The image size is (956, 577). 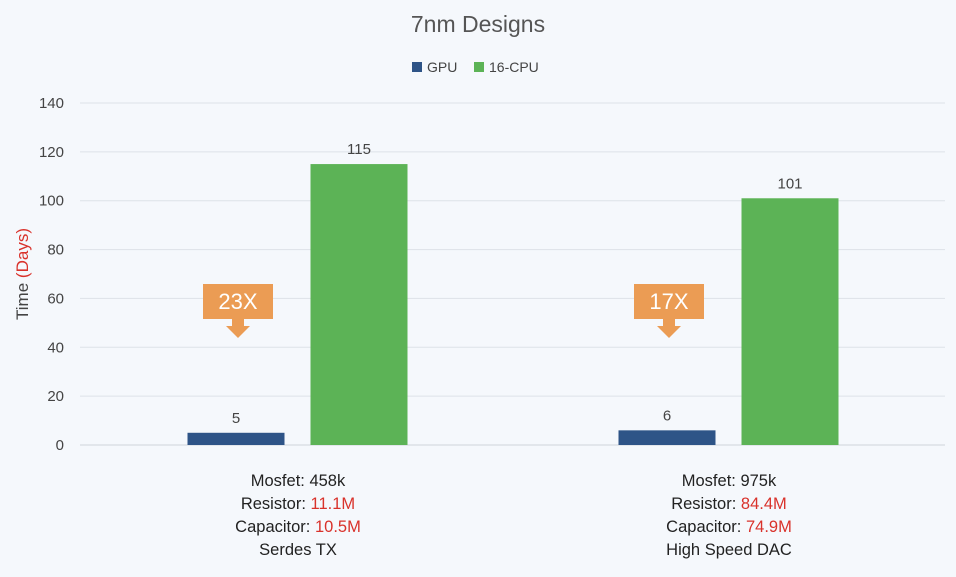 What do you see at coordinates (729, 550) in the screenshot?
I see `category-name: High Speed DAC` at bounding box center [729, 550].